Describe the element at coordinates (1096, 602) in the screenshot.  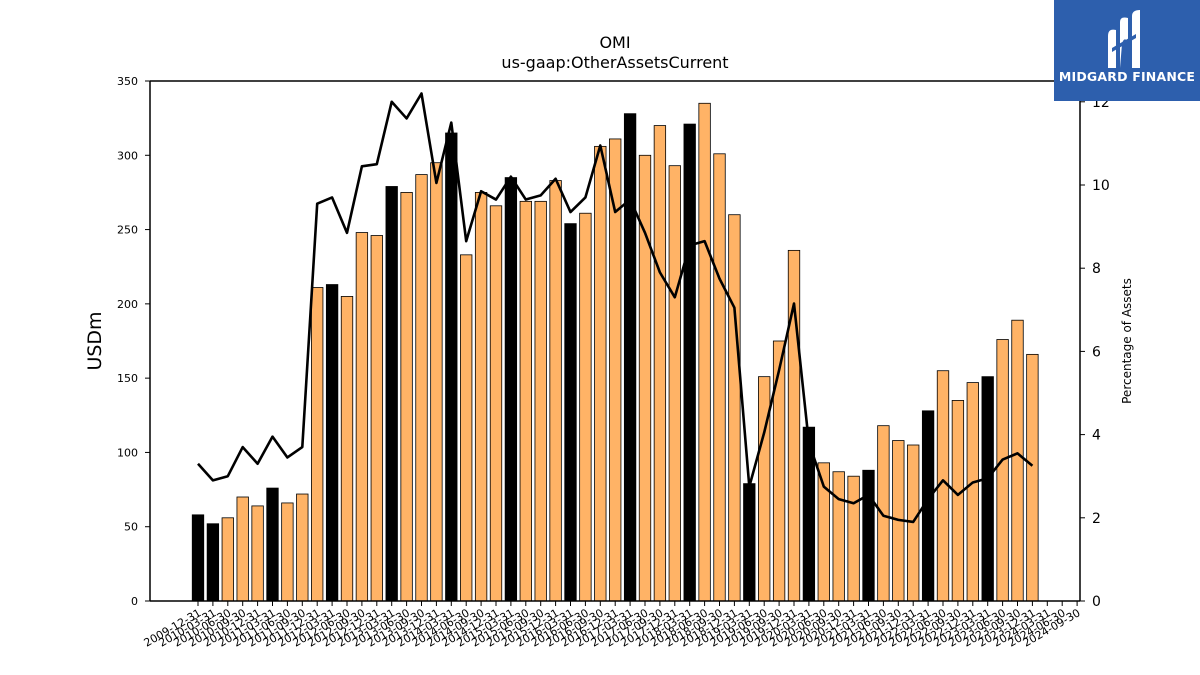
I see `y2-tick-label: 0` at that location.